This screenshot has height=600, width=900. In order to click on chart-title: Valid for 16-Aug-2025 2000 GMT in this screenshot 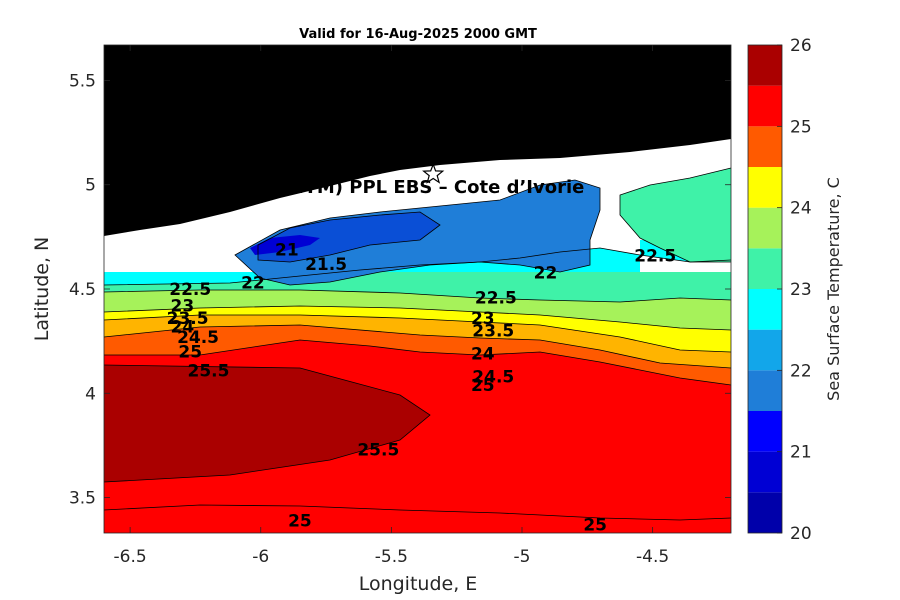, I will do `click(418, 34)`.